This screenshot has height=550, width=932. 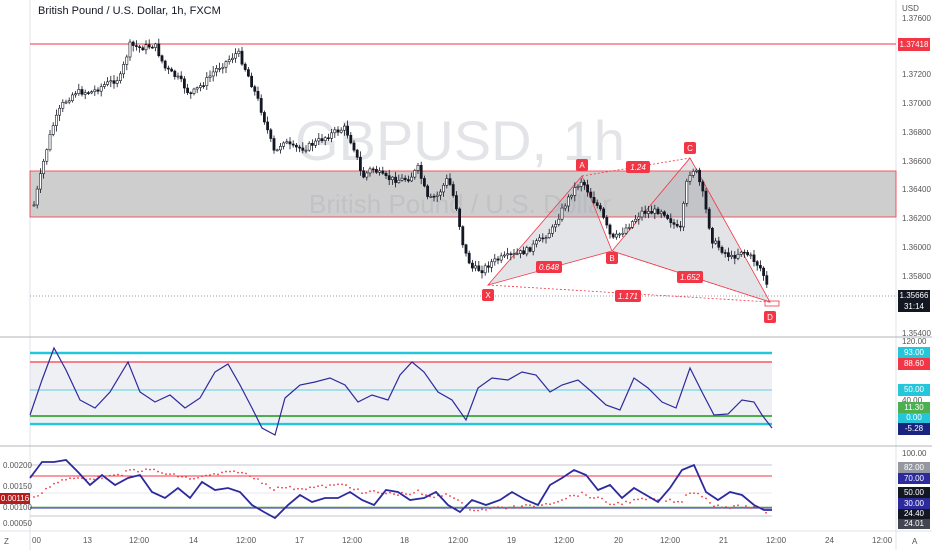 I want to click on price-tick: 1.35800, so click(x=916, y=276).